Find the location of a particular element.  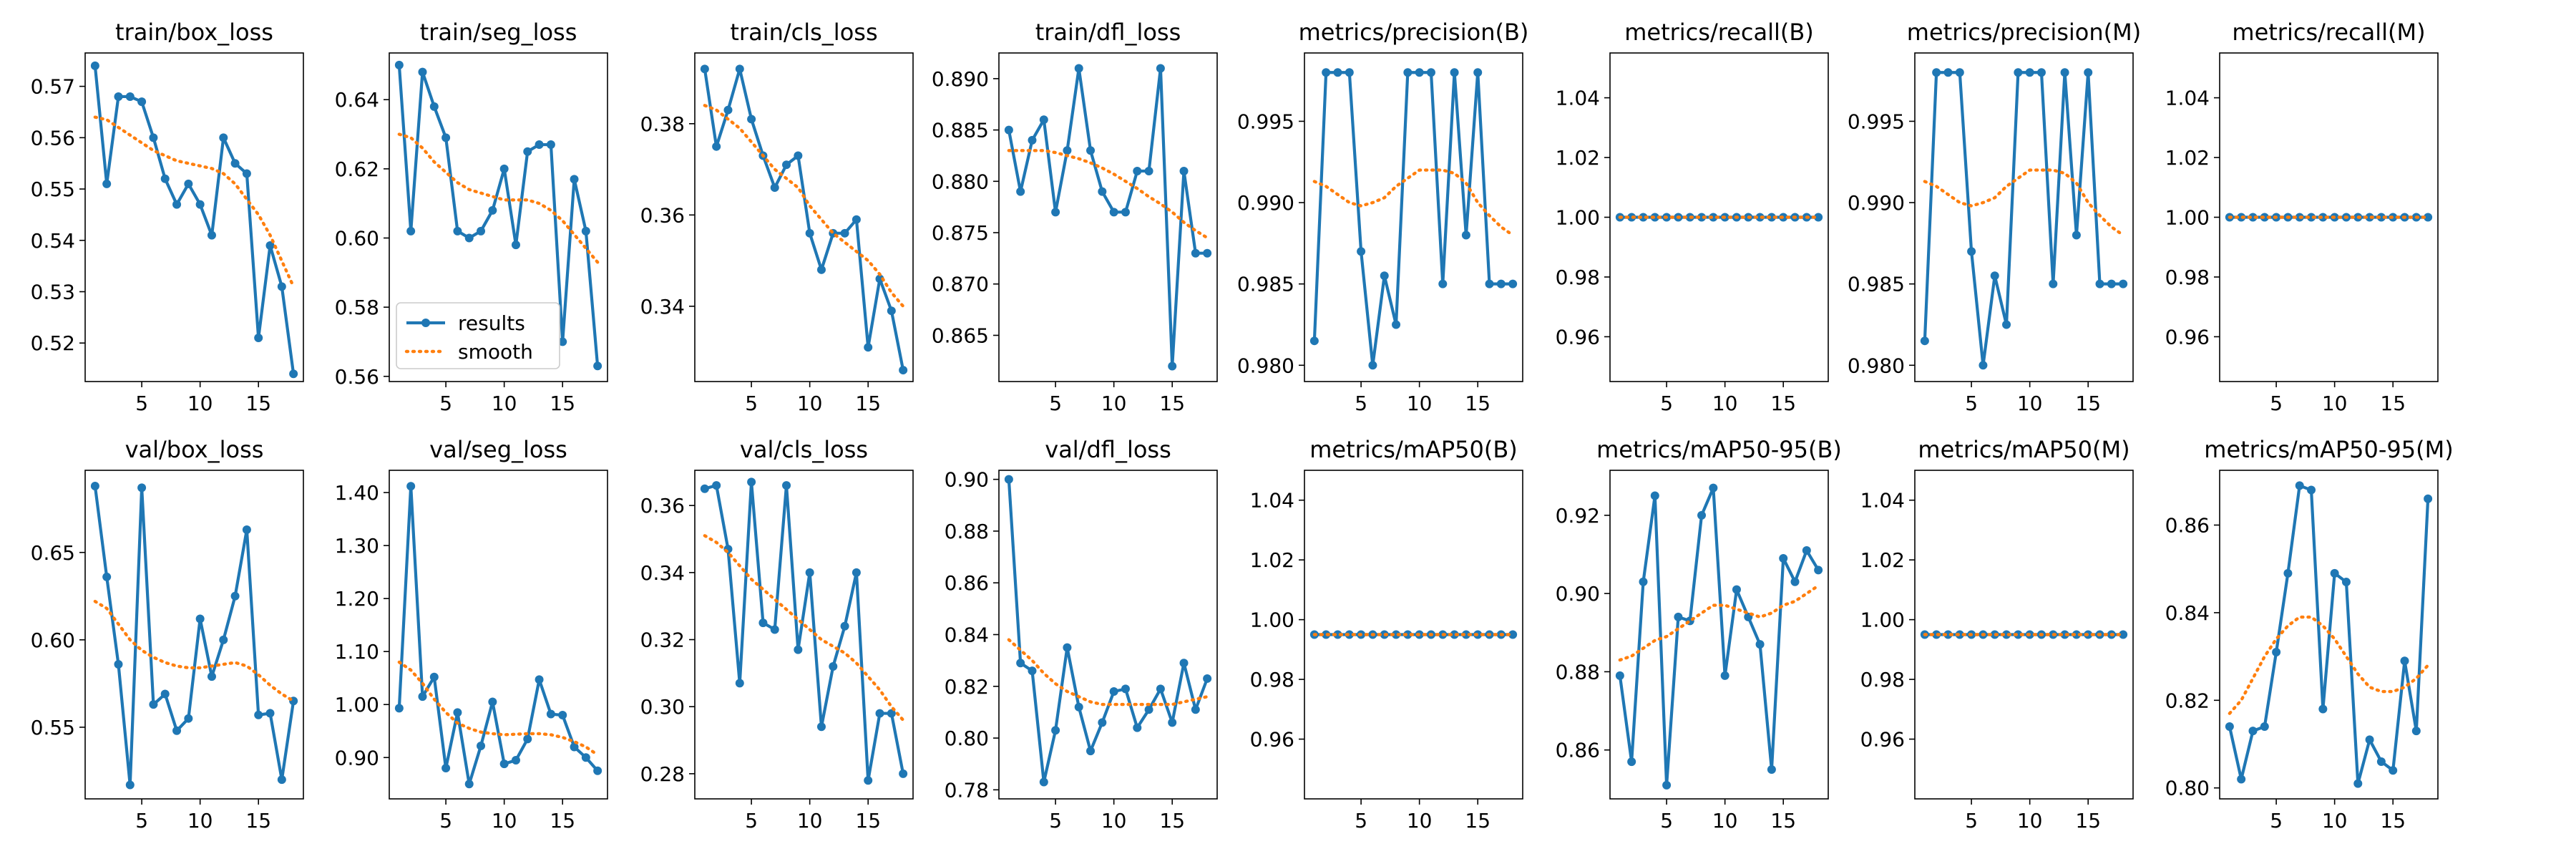

subplot-title: val/box_loss is located at coordinates (194, 450).